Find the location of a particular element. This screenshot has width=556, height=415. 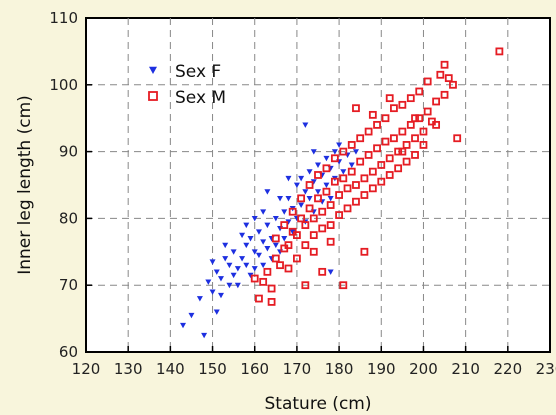

x-tick-label: 120 is located at coordinates (86, 369).